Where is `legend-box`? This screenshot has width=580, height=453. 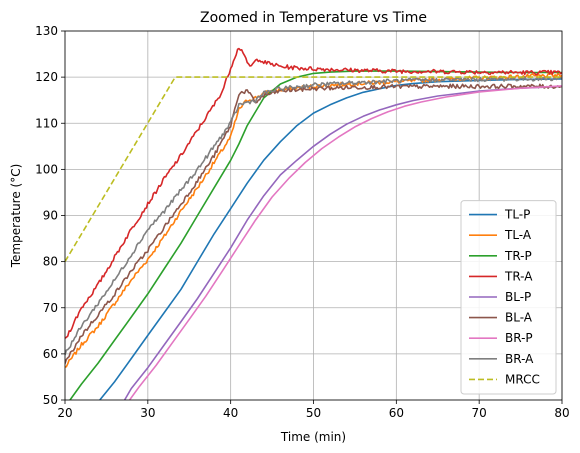
legend-box is located at coordinates (508, 297).